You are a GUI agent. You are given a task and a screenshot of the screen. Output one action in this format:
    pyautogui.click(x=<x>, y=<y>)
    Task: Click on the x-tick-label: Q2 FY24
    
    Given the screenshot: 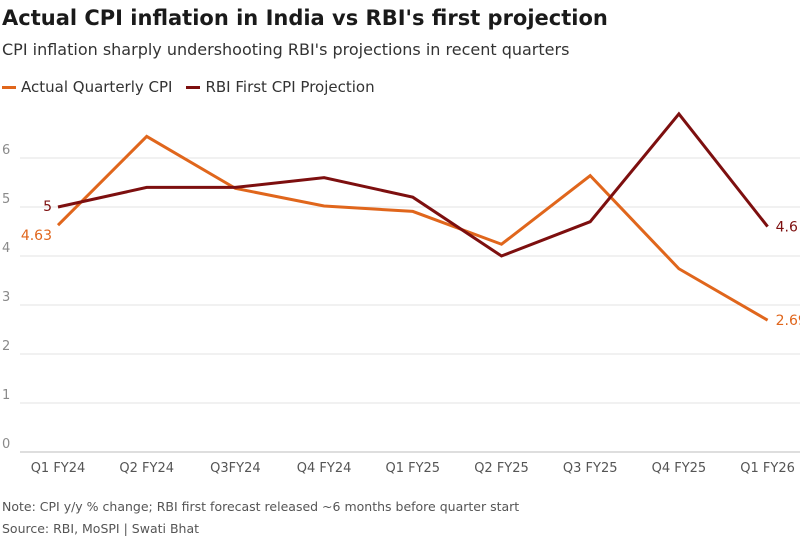 What is the action you would take?
    pyautogui.click(x=146, y=468)
    